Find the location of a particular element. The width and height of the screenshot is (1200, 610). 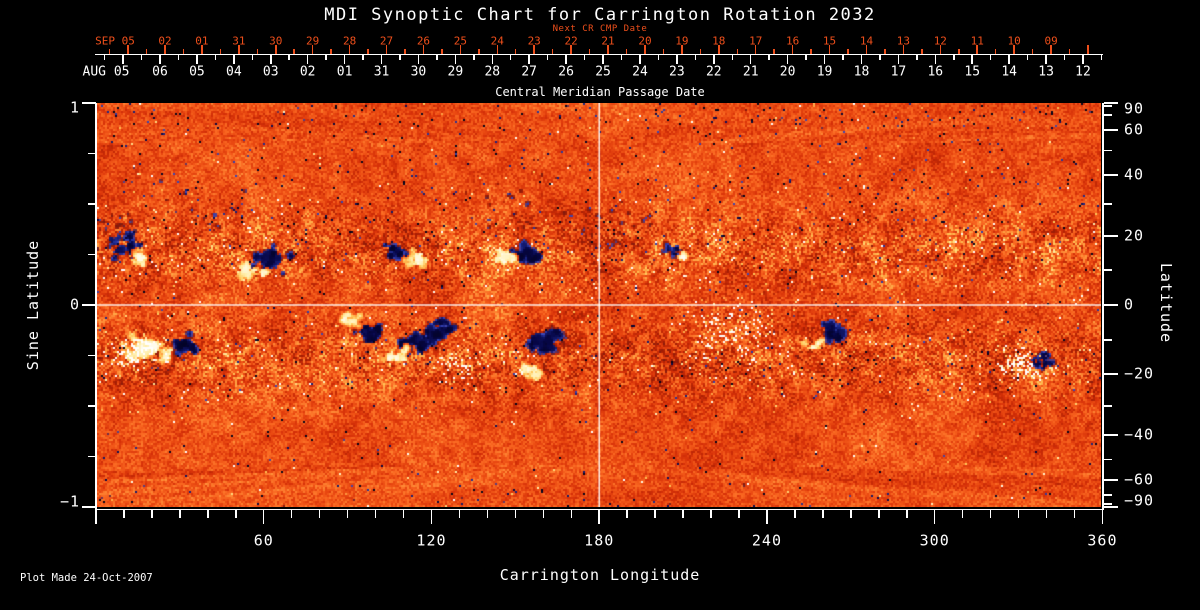

cmp-axis-title: Central Meridian Passage Date is located at coordinates (600, 92).